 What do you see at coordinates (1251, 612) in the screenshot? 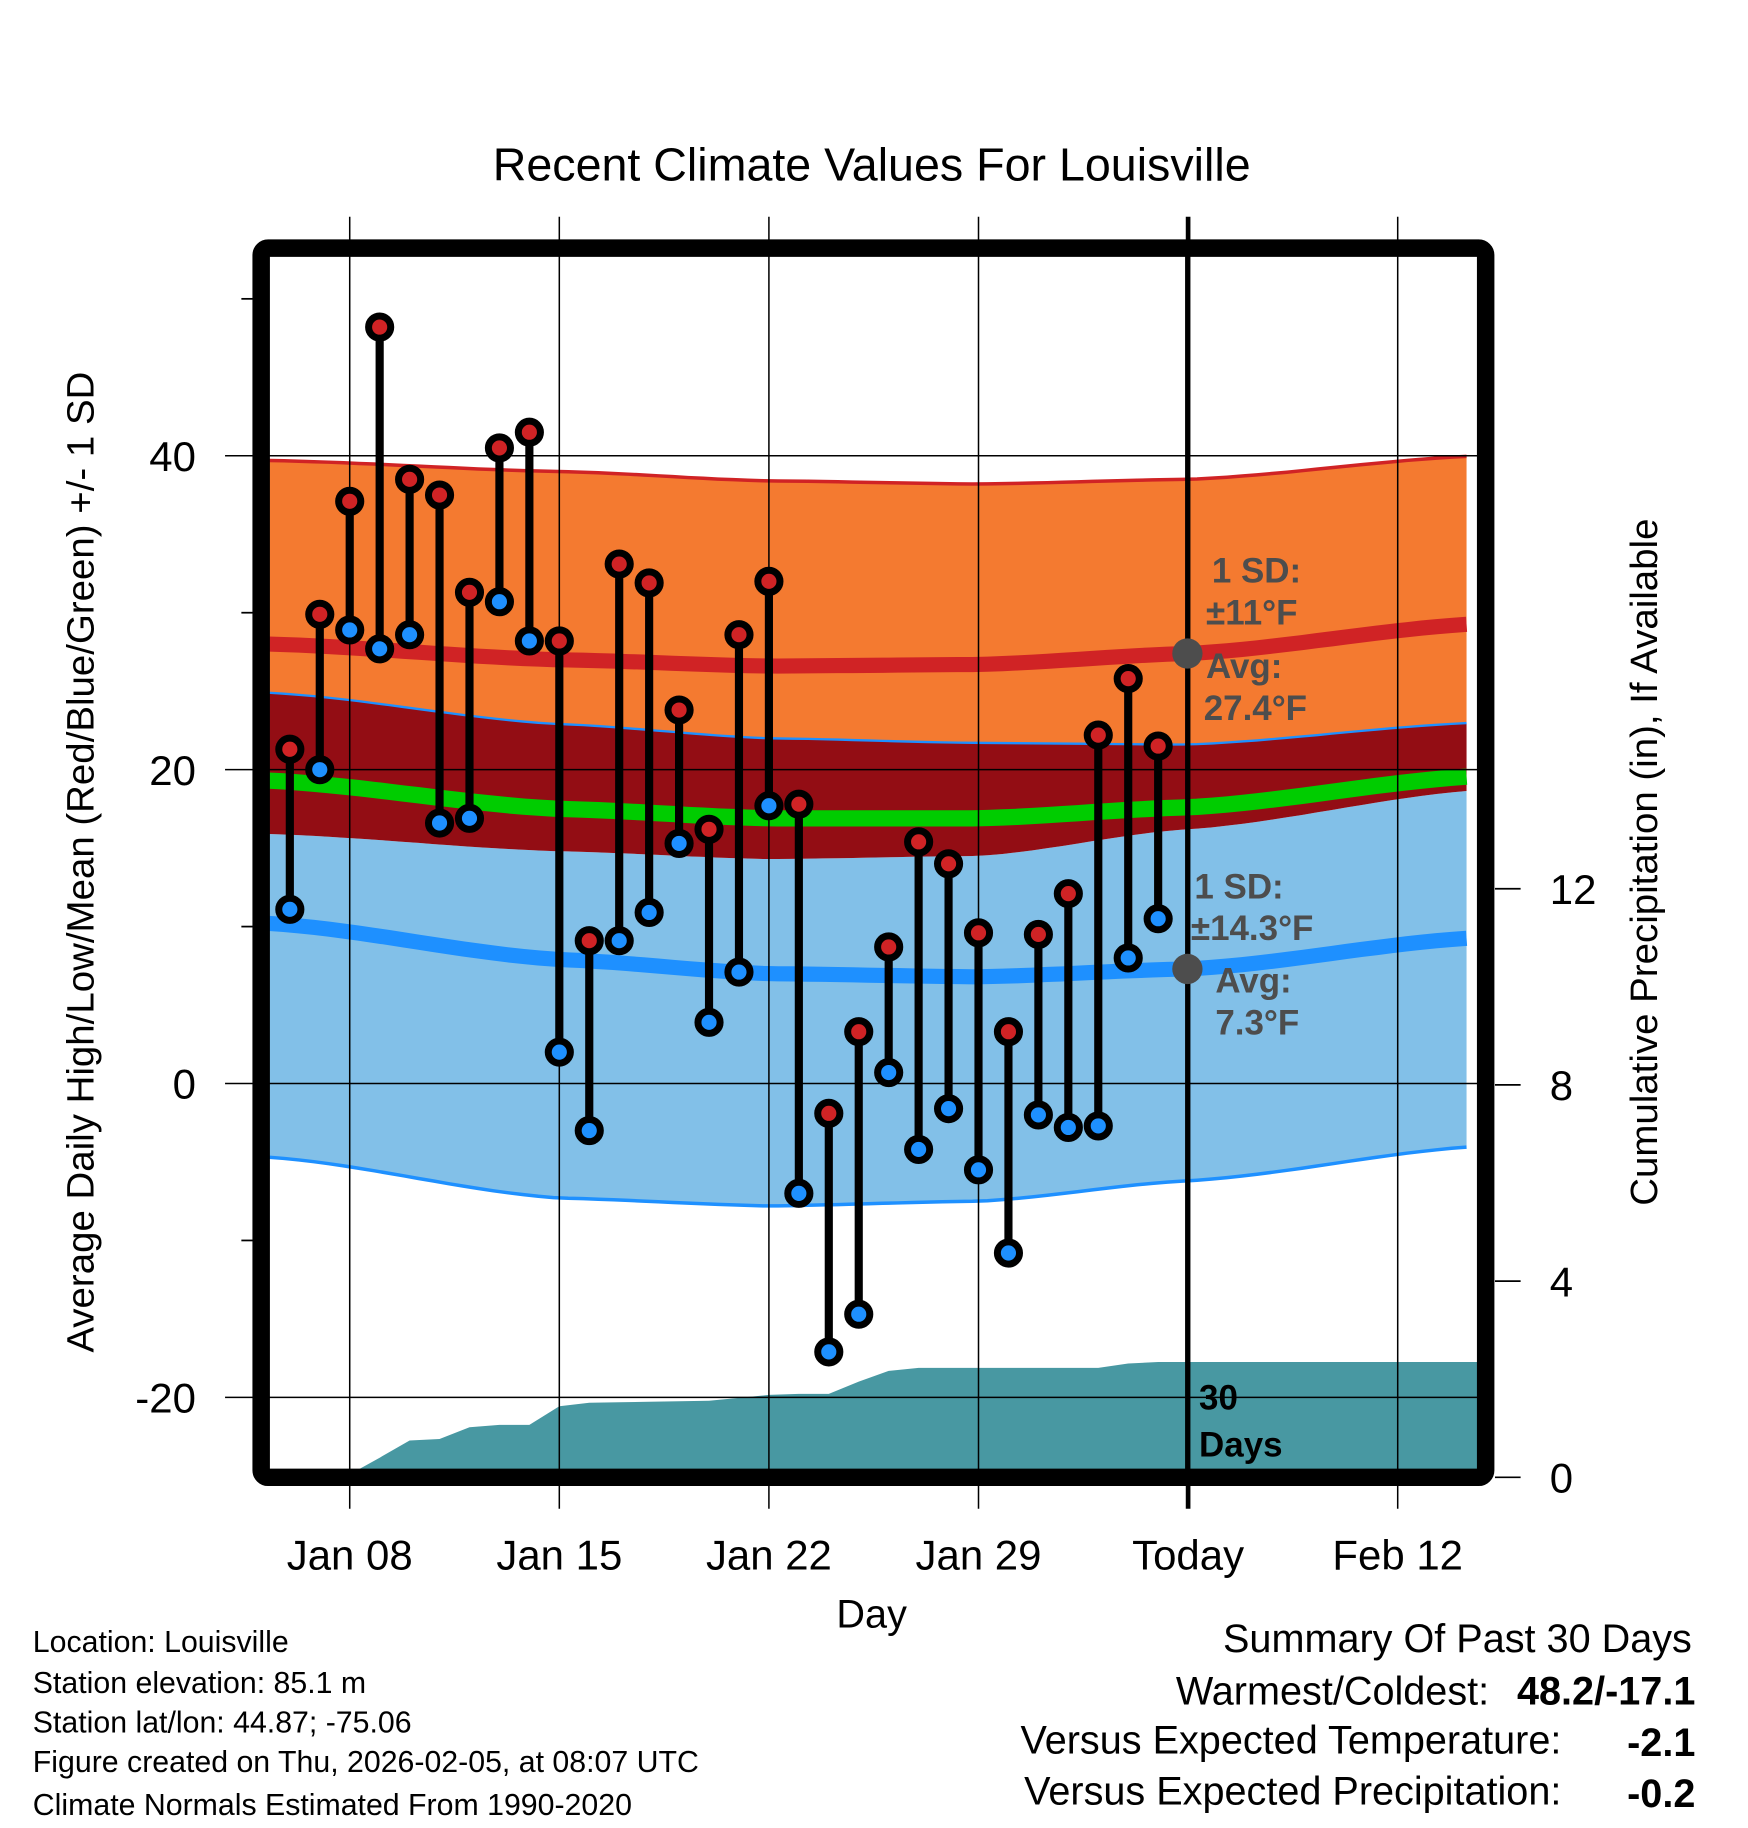
I see `high-sd-value: ±11°F` at bounding box center [1251, 612].